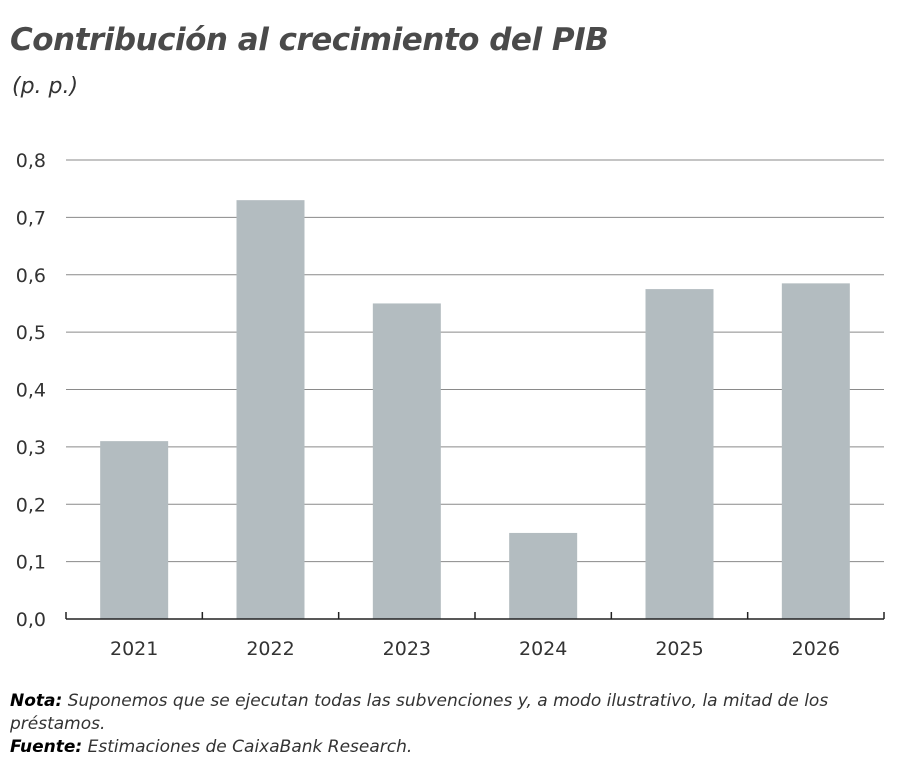 The height and width of the screenshot is (782, 900). What do you see at coordinates (270, 649) in the screenshot?
I see `x-tick-label: 2022` at bounding box center [270, 649].